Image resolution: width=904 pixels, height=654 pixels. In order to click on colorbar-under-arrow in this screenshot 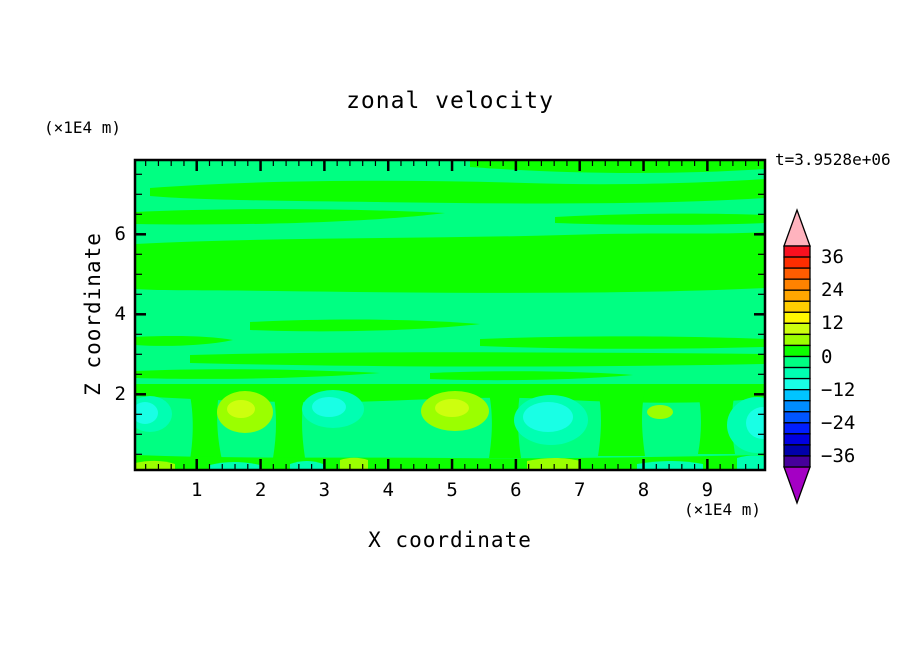, I will do `click(797, 485)`.